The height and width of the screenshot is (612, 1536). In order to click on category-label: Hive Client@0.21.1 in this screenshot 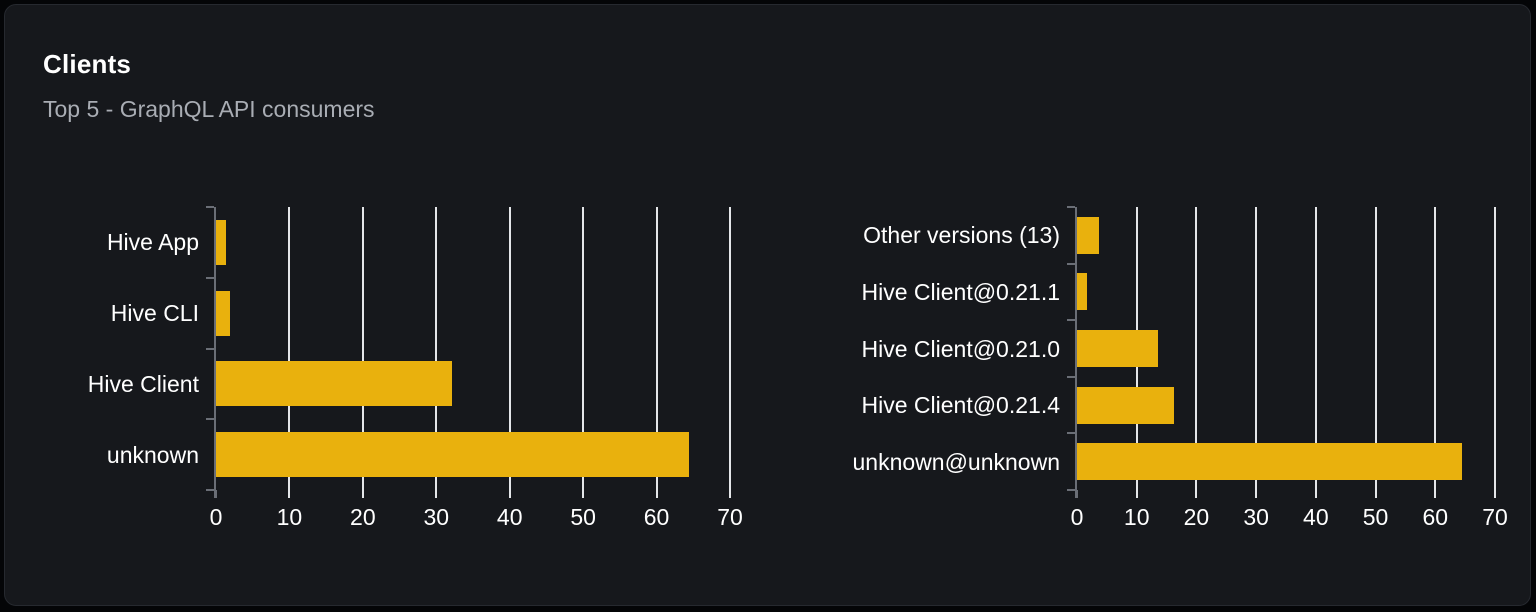, I will do `click(961, 291)`.